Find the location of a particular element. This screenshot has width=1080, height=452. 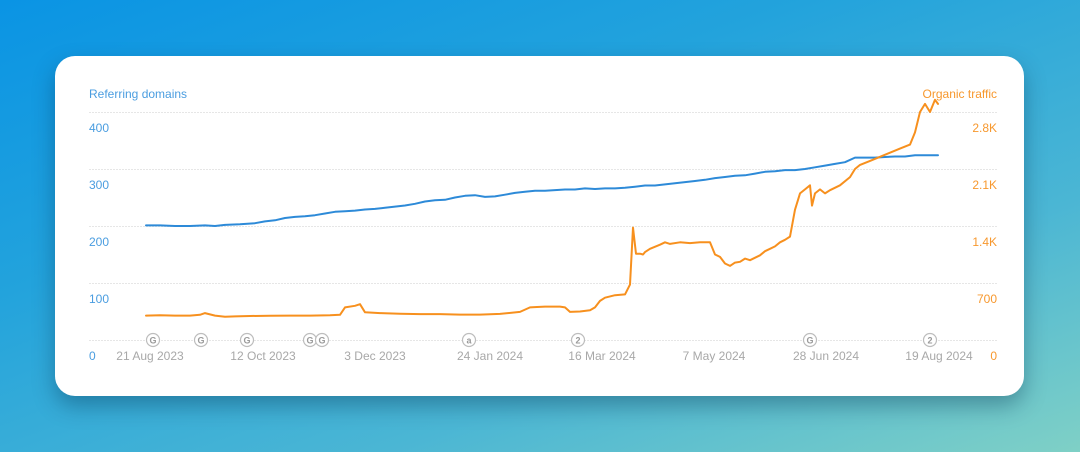

x-axis-tick: 7 May 2024 is located at coordinates (714, 356).